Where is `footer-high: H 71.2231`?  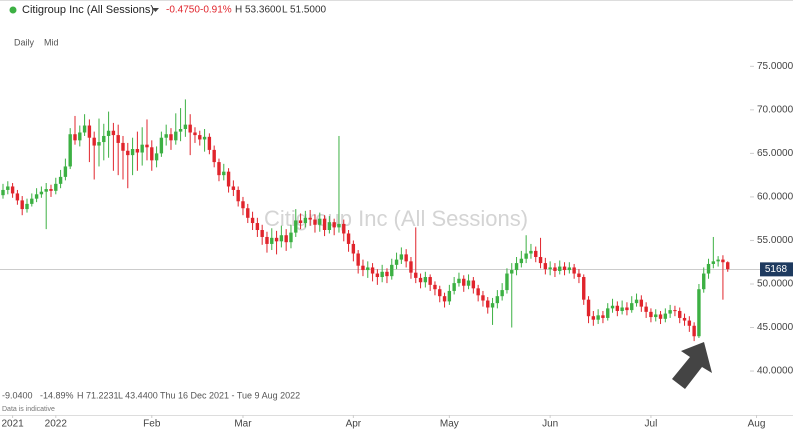
footer-high: H 71.2231 is located at coordinates (98, 395).